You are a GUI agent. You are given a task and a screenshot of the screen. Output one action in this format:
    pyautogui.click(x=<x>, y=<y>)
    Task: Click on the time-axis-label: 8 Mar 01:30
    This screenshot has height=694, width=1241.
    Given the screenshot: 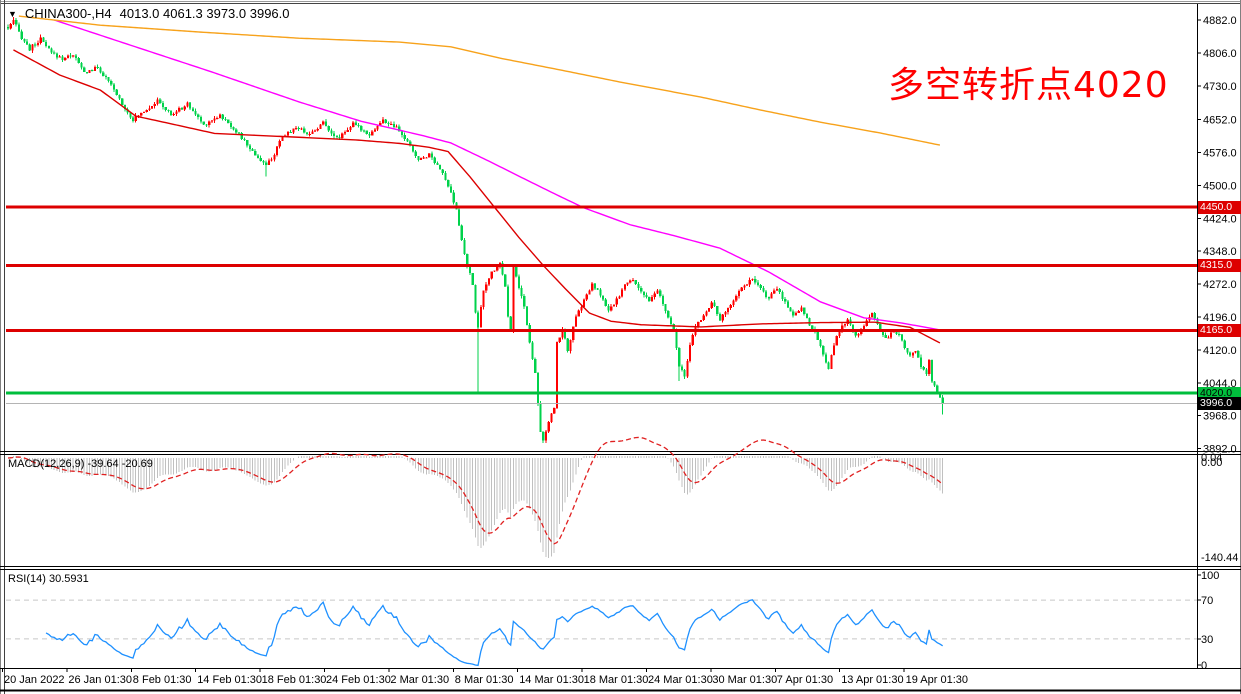 What is the action you would take?
    pyautogui.click(x=484, y=680)
    